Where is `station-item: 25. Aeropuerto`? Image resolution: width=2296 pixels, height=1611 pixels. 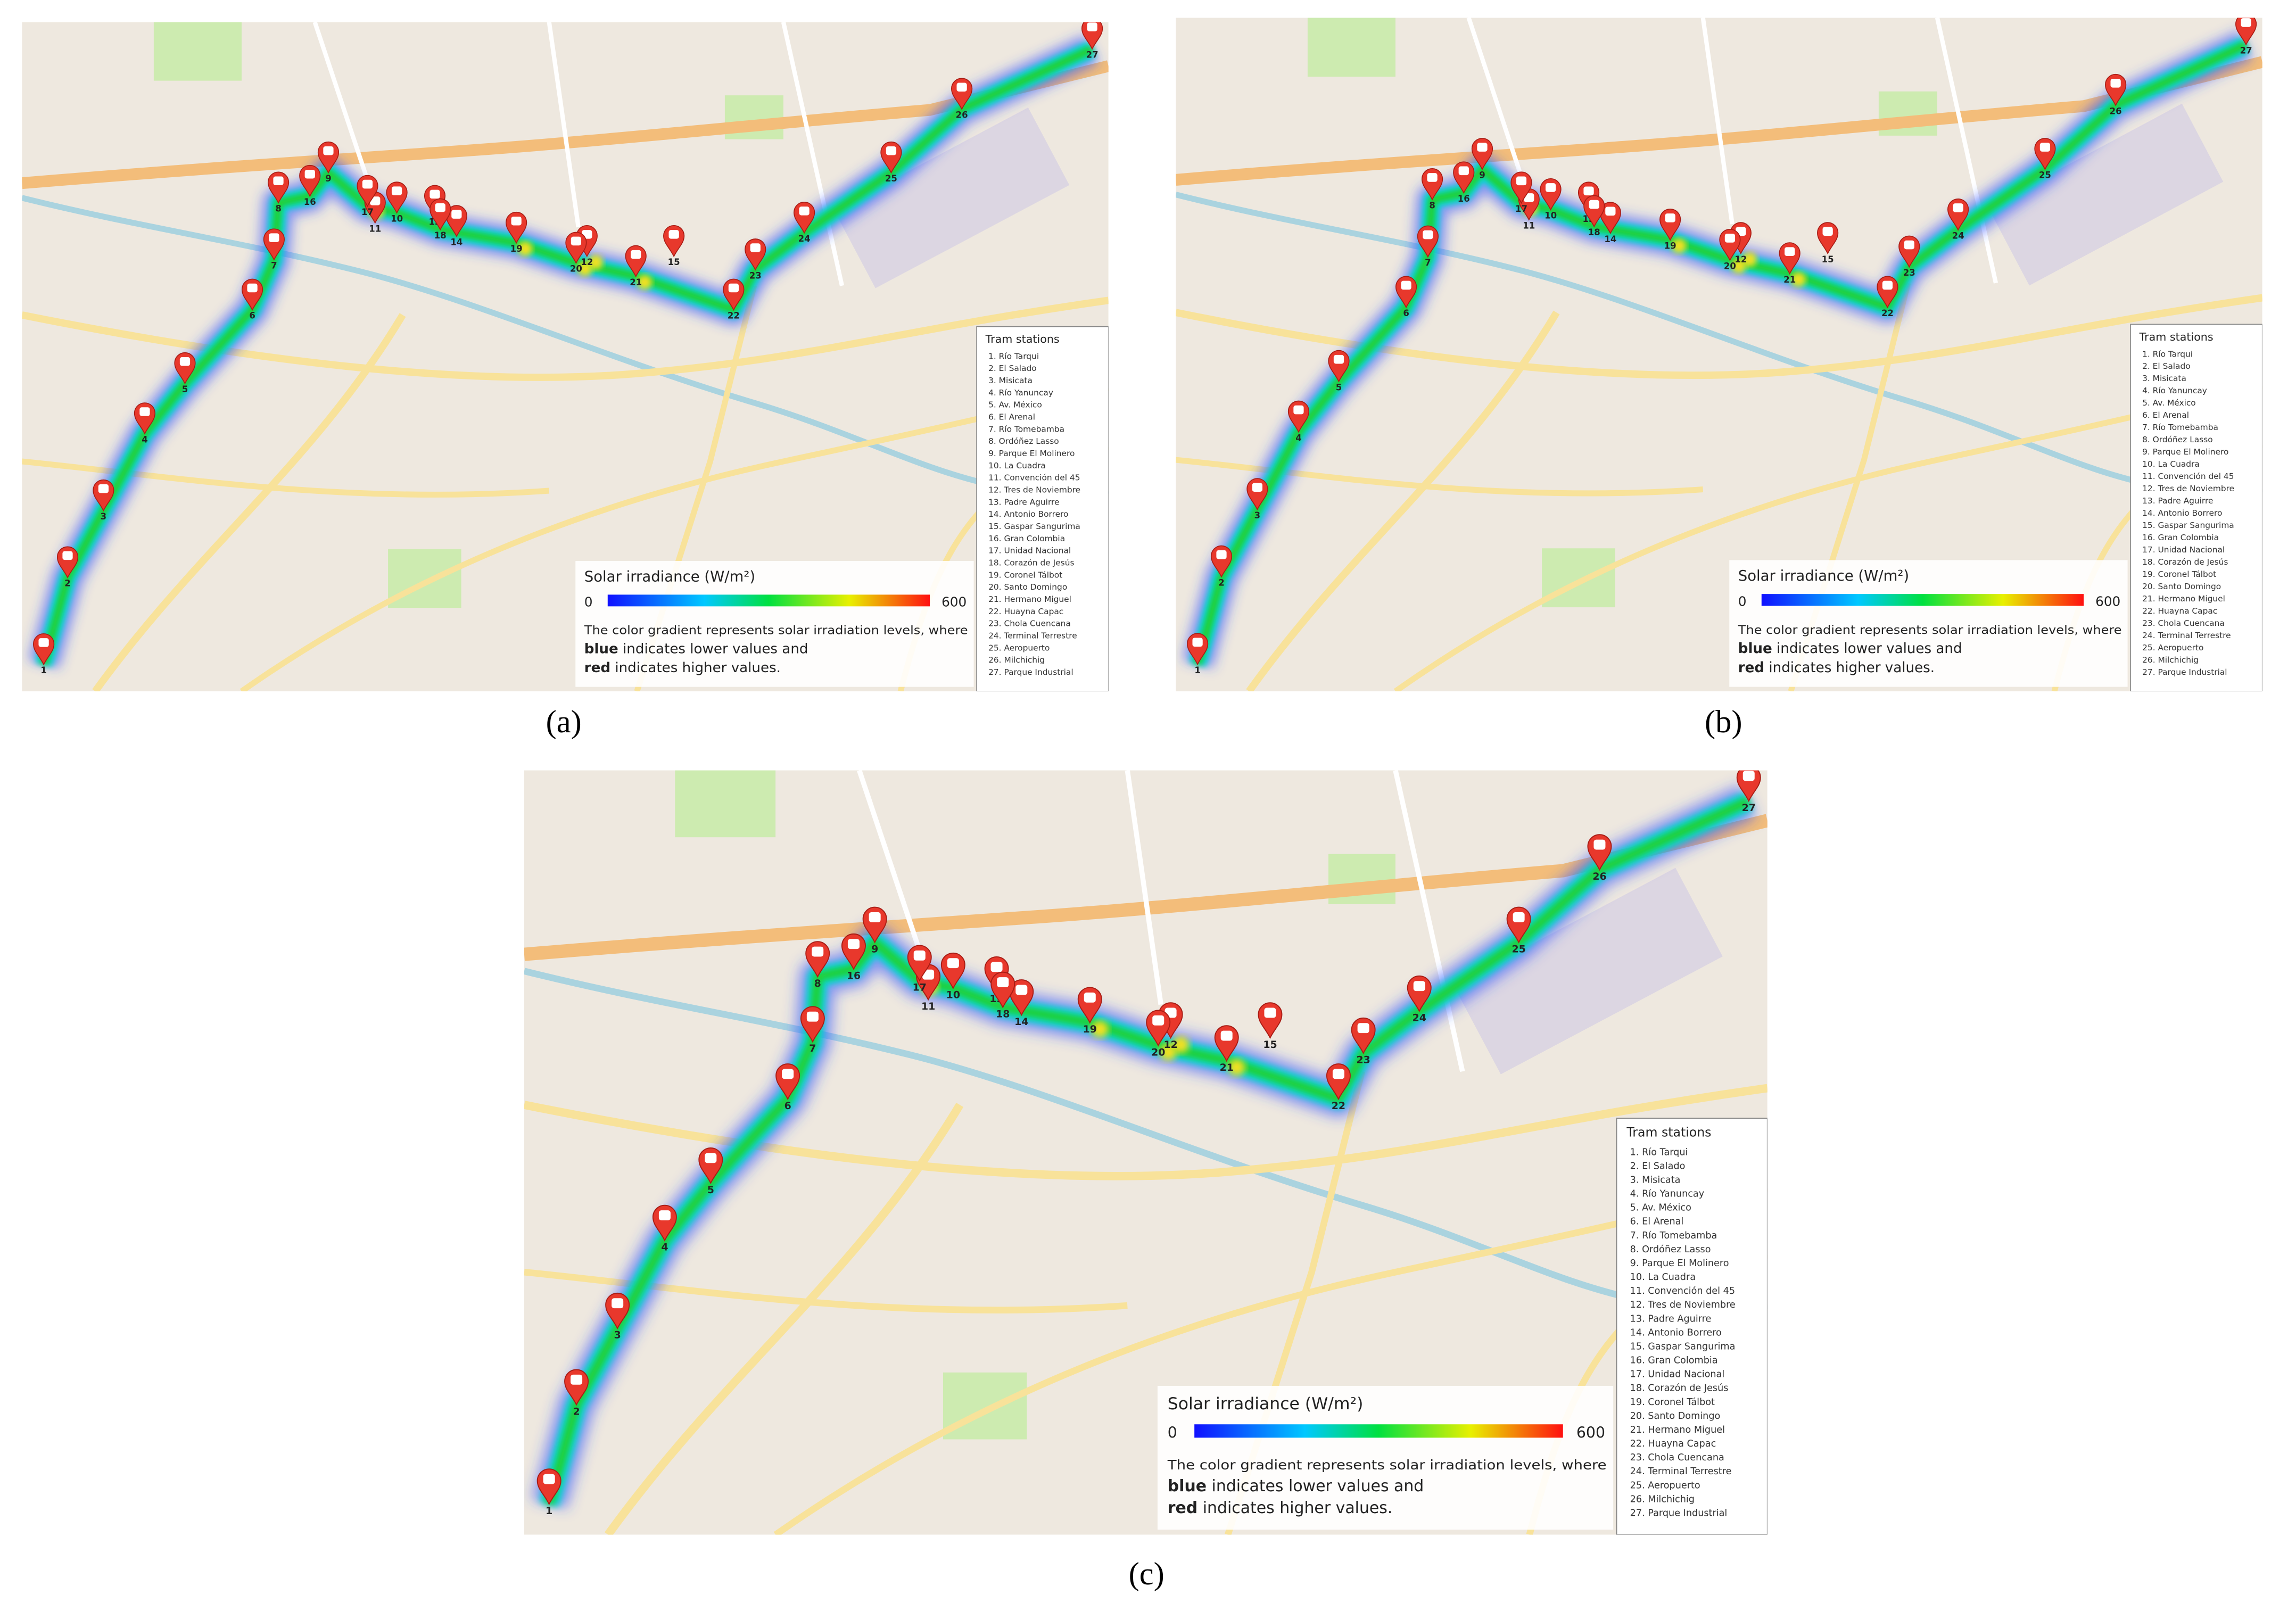
station-item: 25. Aeropuerto is located at coordinates (2172, 647).